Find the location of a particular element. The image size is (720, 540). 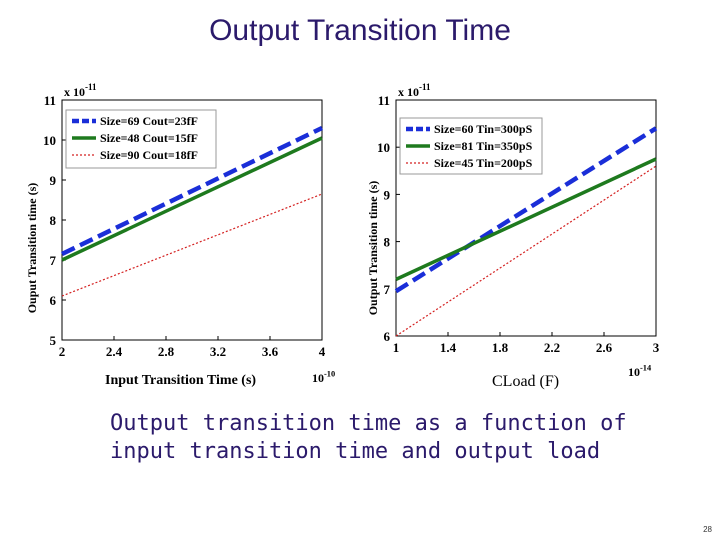

slide-title: Output Transition Time is located at coordinates (360, 30).